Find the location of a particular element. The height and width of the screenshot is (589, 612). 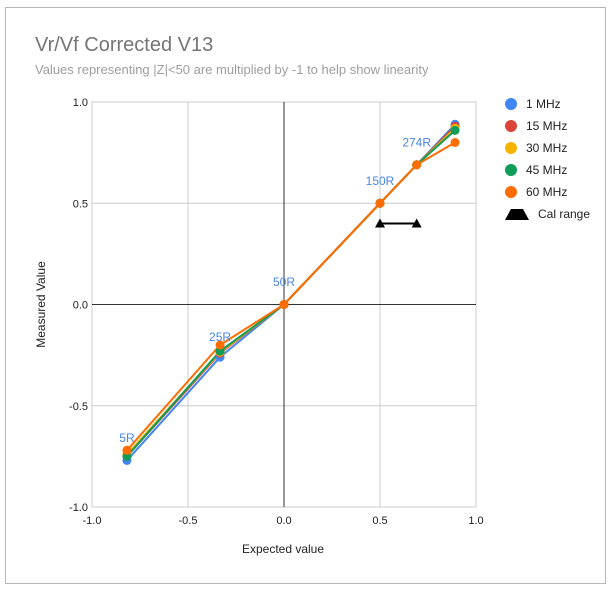

legend-triangle-icon is located at coordinates (517, 214).